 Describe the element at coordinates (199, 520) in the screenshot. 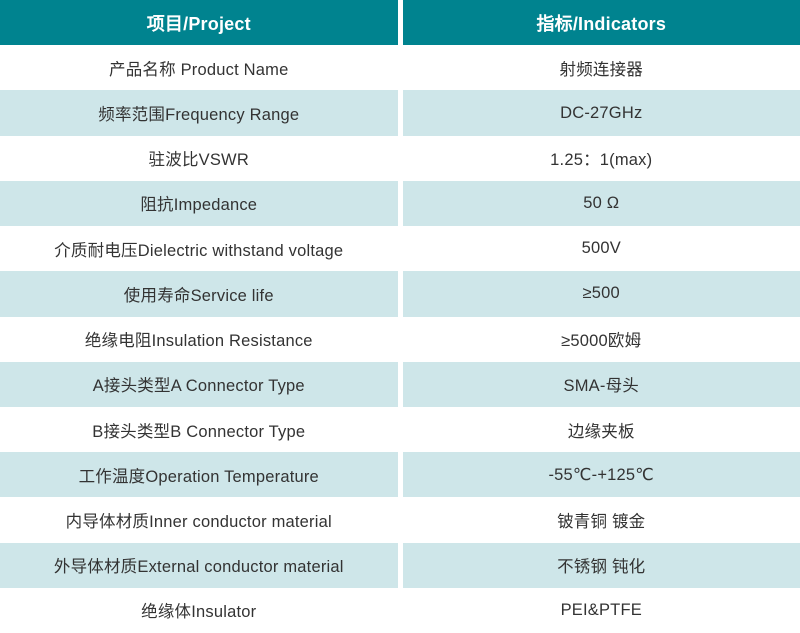

I see `project-cell: 内导体材质Inner conductor material` at that location.